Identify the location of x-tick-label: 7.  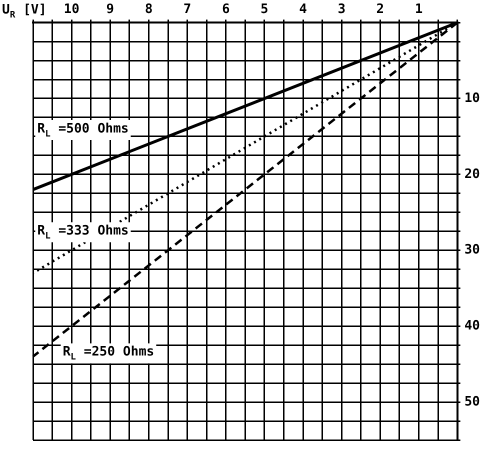
(187, 10).